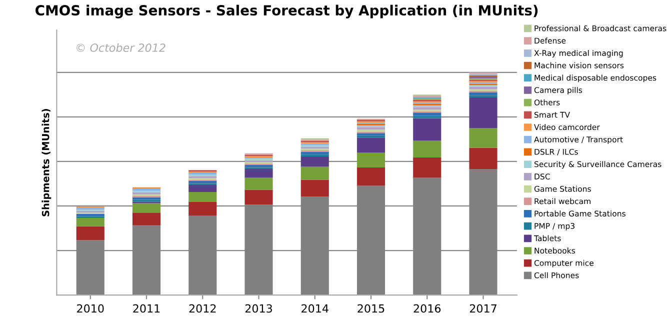 This screenshot has width=667, height=320. Describe the element at coordinates (121, 47) in the screenshot. I see `text: © October 2012` at that location.